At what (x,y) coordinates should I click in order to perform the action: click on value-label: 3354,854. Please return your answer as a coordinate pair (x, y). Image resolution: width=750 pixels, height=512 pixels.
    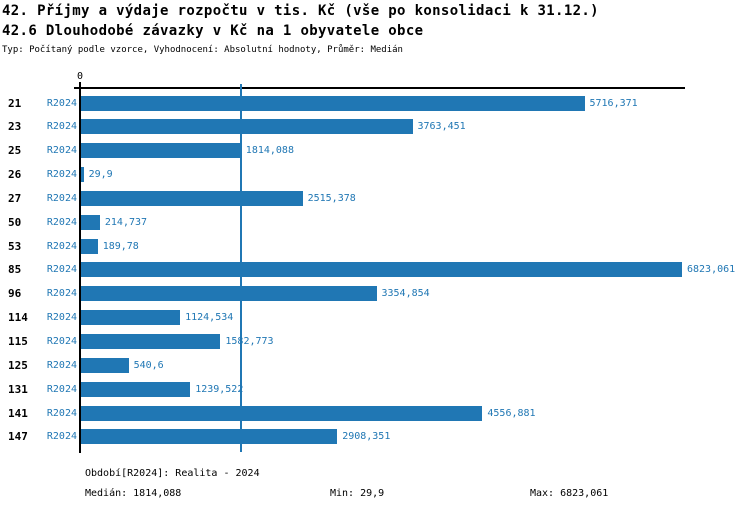
    Looking at the image, I should click on (405, 294).